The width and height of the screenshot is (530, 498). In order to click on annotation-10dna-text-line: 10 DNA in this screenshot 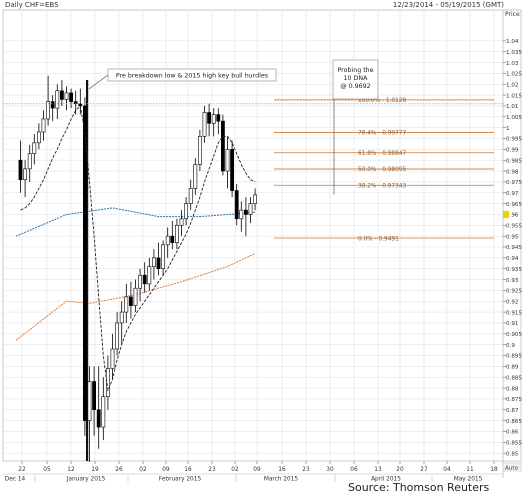, I will do `click(356, 78)`.